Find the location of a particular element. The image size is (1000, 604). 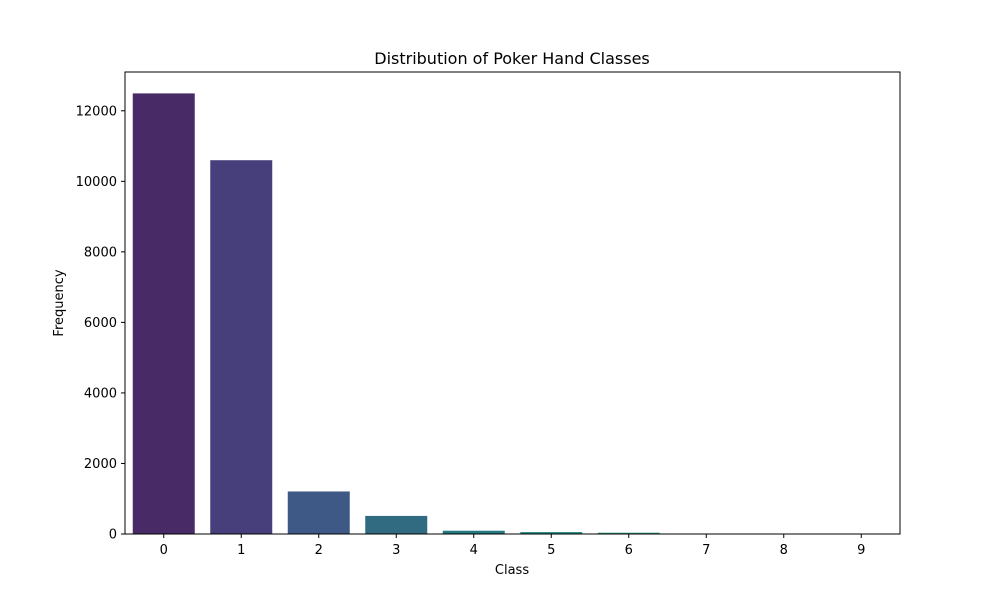

y-axis-label: Frequency is located at coordinates (59, 302).